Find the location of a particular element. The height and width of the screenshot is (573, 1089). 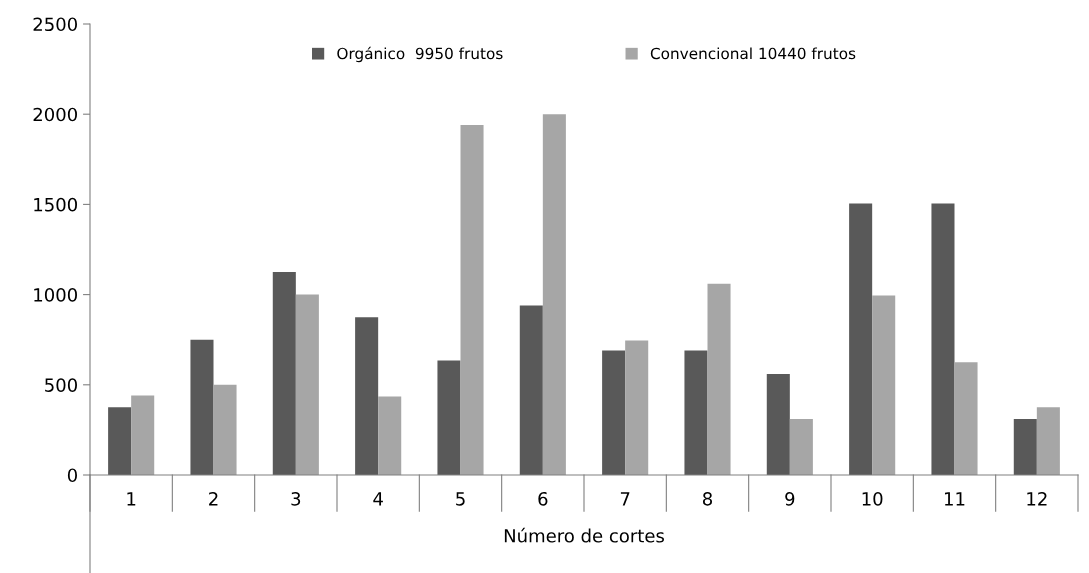

x-tick-label: 4 is located at coordinates (378, 499).